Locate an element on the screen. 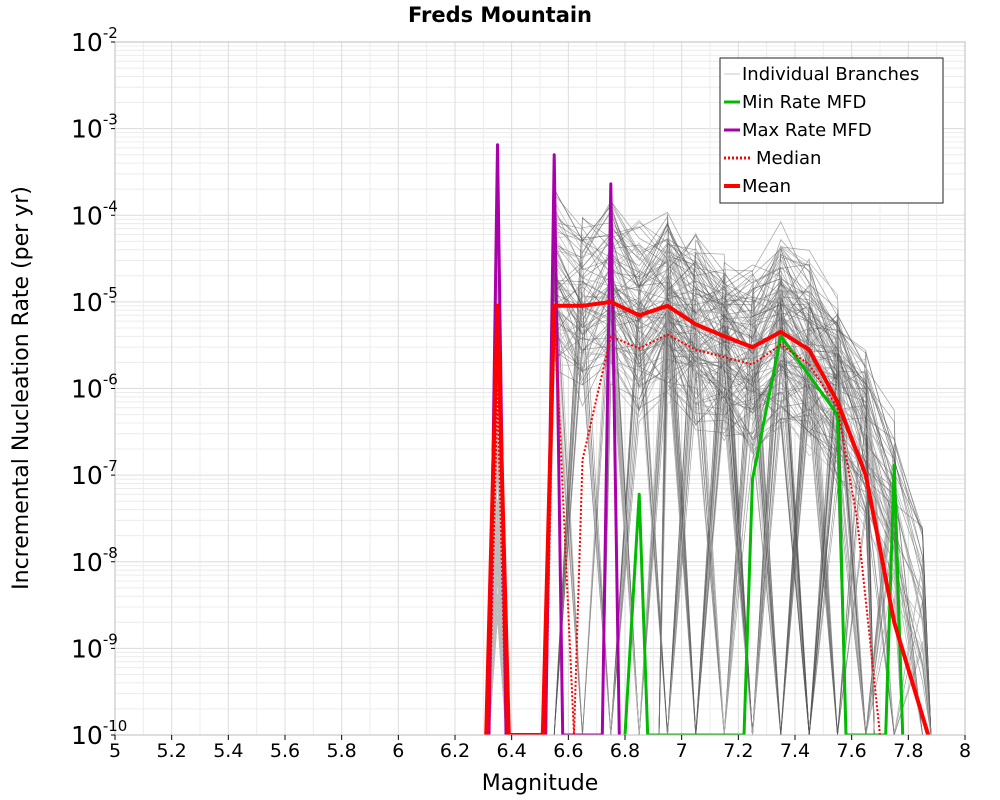  y-tick-label: 10⁻⁹ is located at coordinates (94, 646).